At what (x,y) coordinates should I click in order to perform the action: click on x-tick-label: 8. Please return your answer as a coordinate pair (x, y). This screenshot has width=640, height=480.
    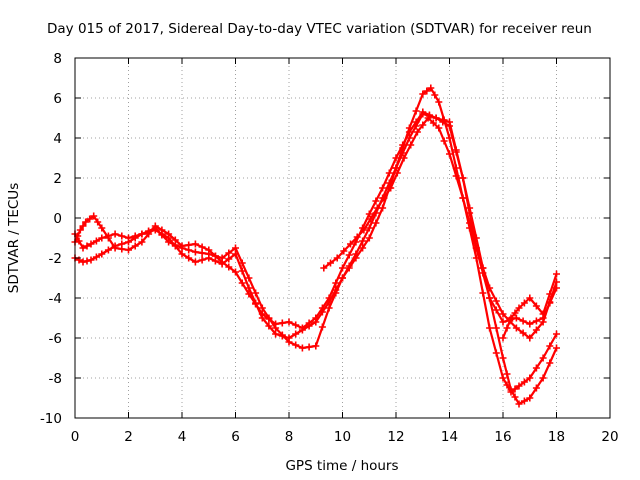
    Looking at the image, I should click on (289, 437).